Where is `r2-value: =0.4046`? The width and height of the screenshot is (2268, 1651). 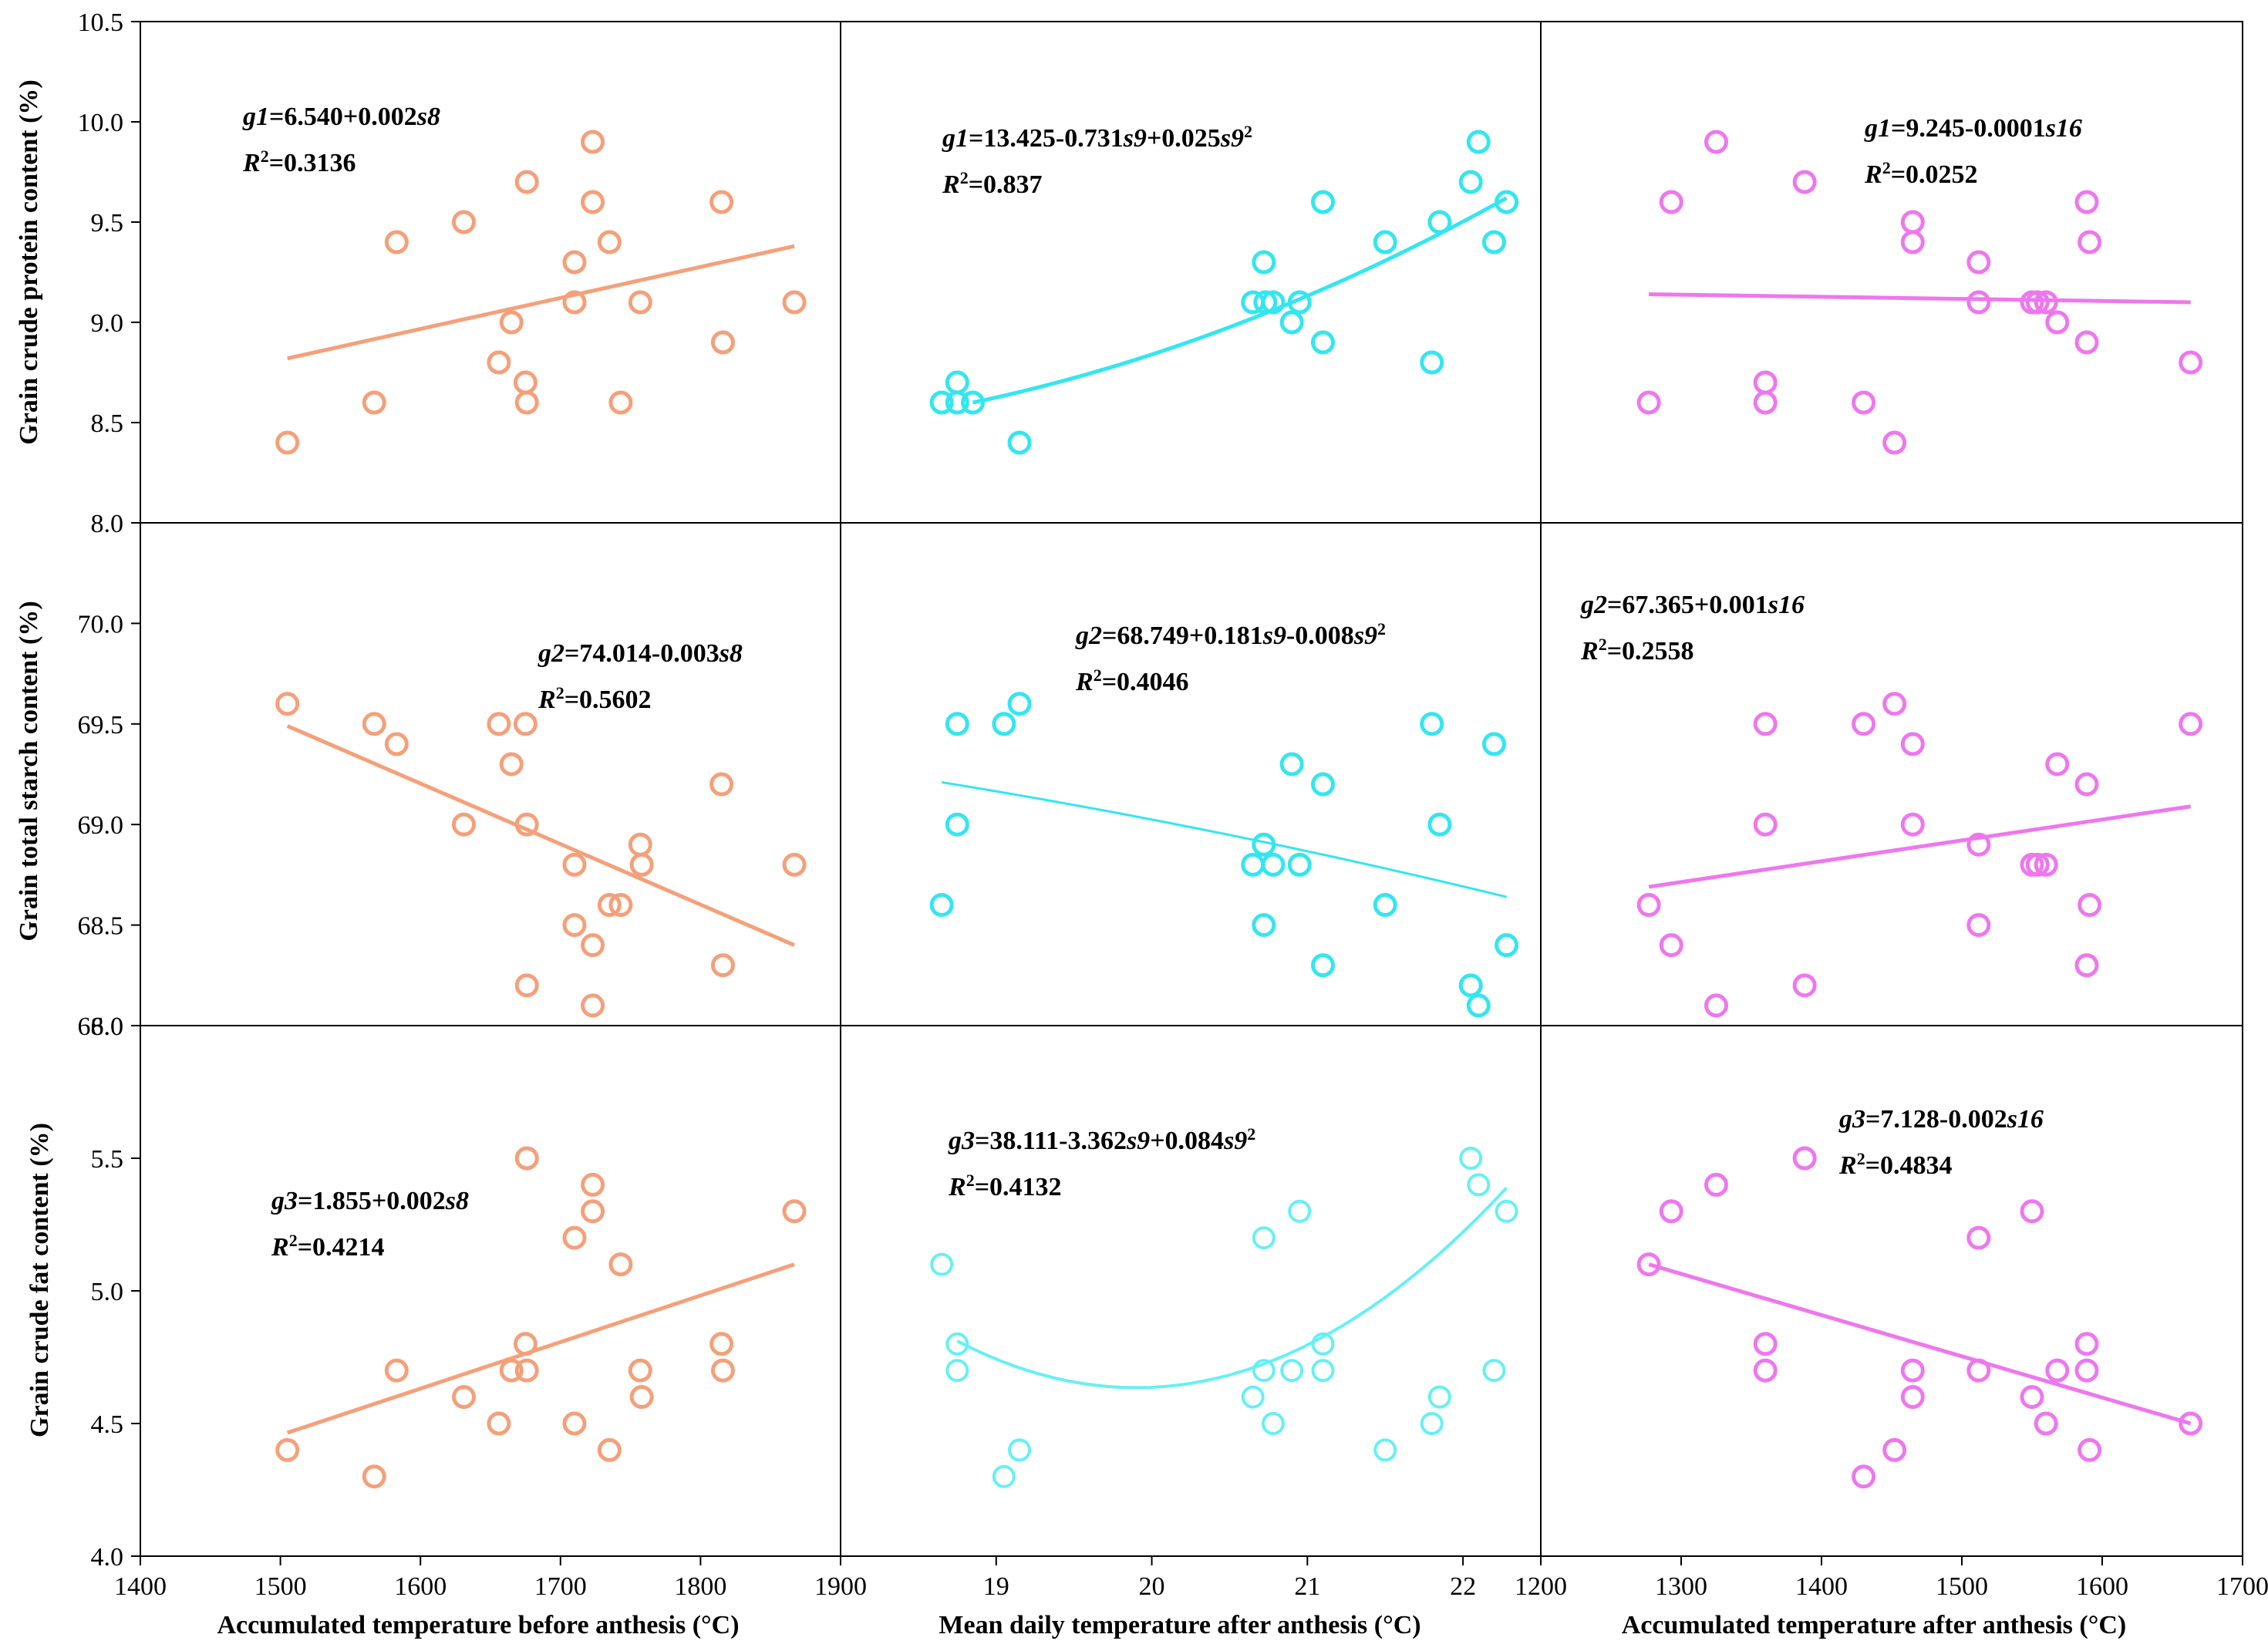
r2-value: =0.4046 is located at coordinates (1145, 682).